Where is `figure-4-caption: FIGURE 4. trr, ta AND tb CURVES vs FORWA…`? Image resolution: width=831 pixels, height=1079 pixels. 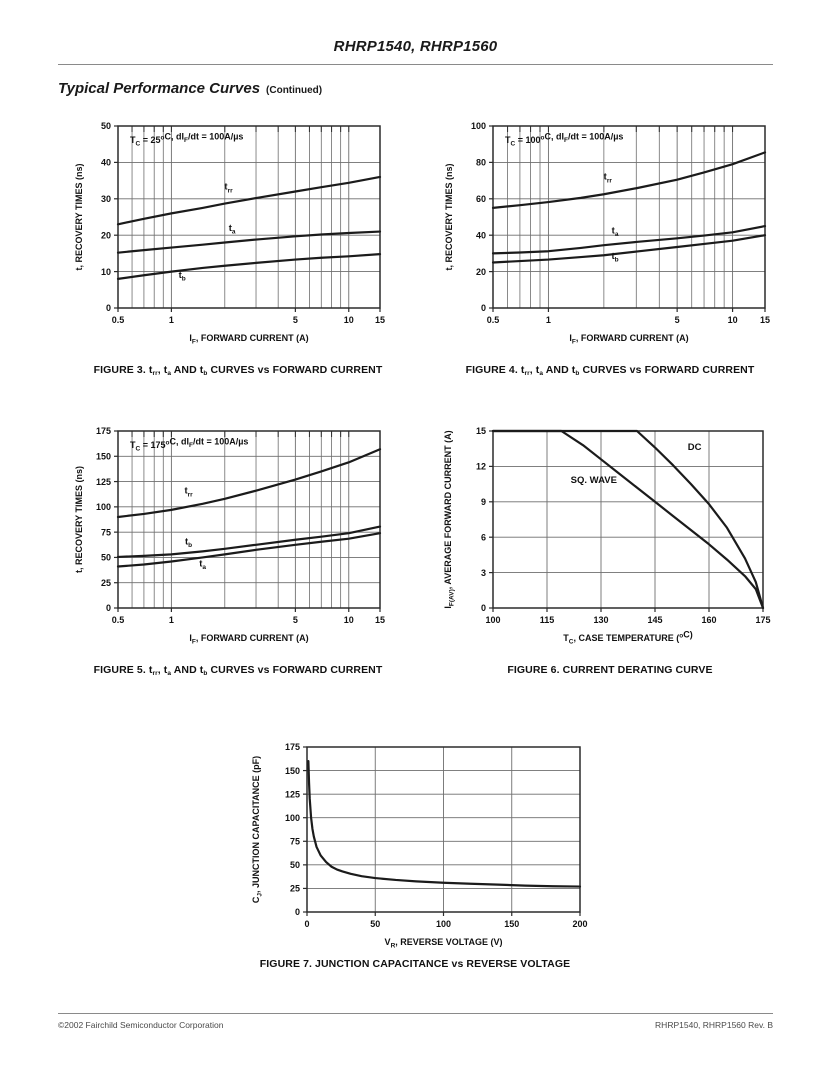 figure-4-caption: FIGURE 4. trr, ta AND tb CURVES vs FORWA… is located at coordinates (610, 370).